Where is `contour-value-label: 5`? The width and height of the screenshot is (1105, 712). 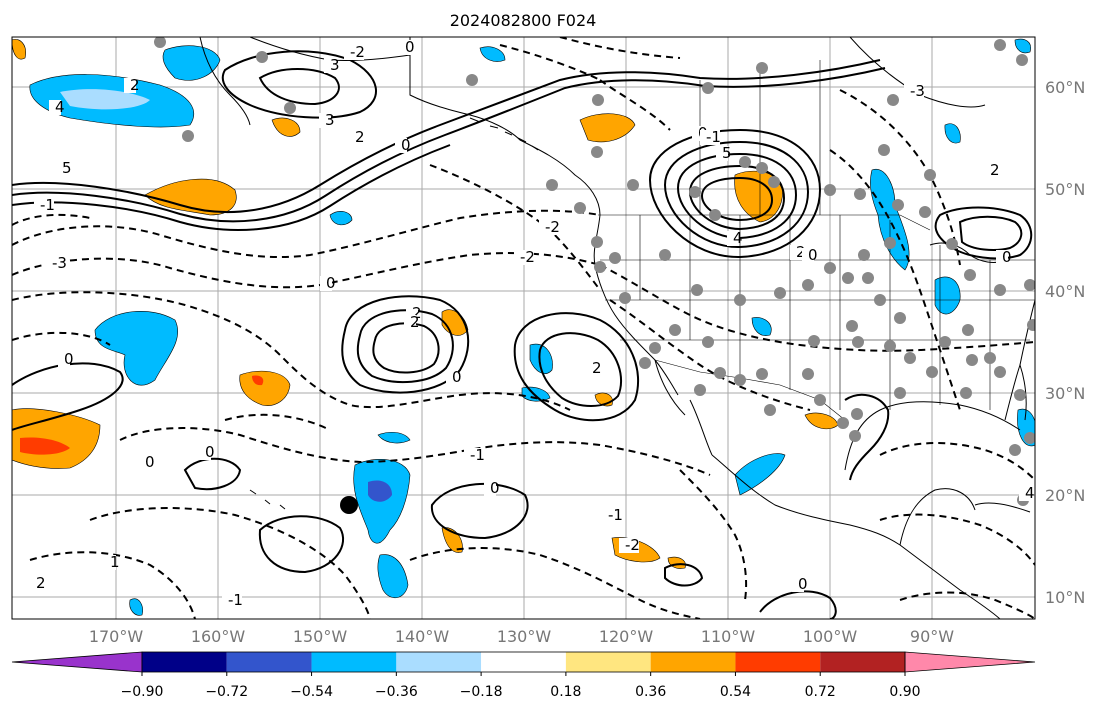 contour-value-label: 5 is located at coordinates (727, 153).